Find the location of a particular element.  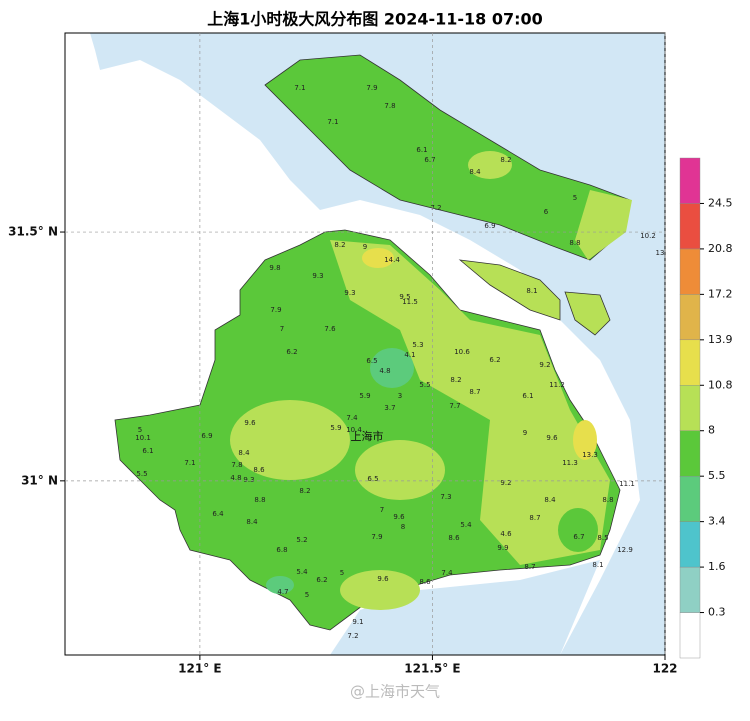

station-value: 10.1 is located at coordinates (143, 438).